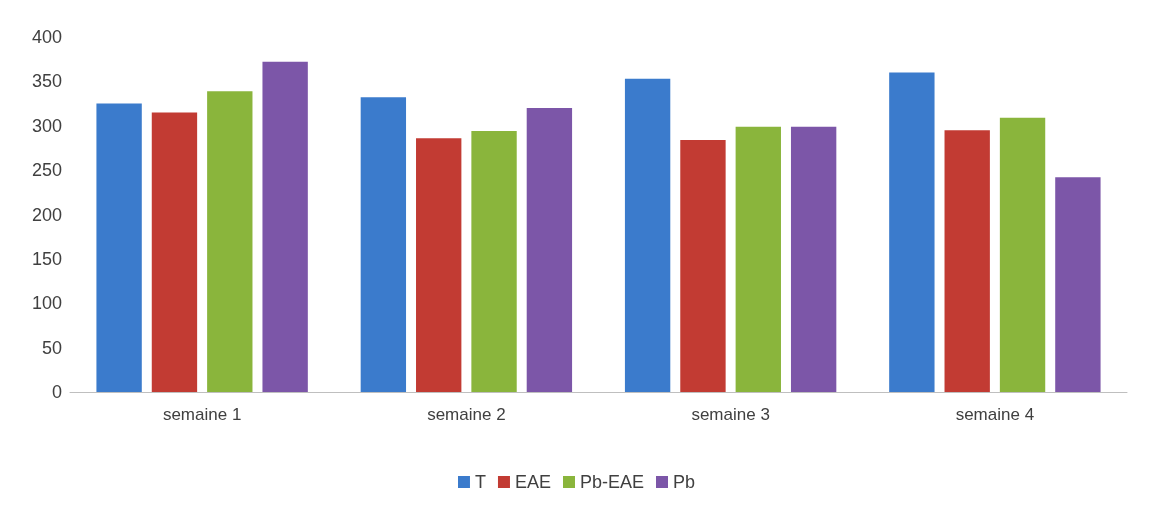 The image size is (1153, 522). Describe the element at coordinates (612, 482) in the screenshot. I see `legend-label: Pb-EAE` at that location.